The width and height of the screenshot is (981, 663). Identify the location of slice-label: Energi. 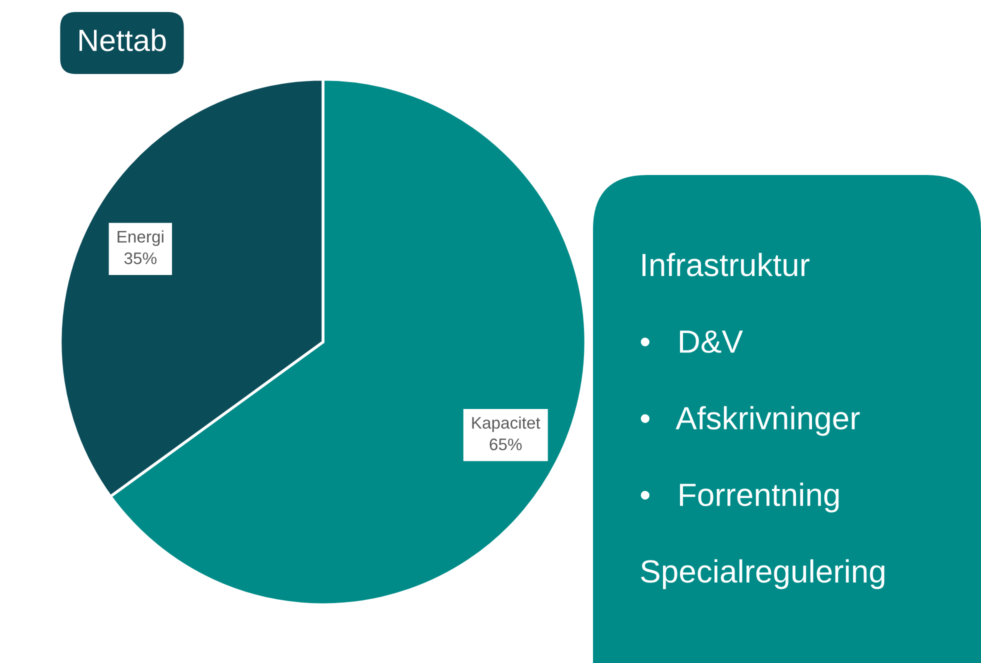
(141, 238).